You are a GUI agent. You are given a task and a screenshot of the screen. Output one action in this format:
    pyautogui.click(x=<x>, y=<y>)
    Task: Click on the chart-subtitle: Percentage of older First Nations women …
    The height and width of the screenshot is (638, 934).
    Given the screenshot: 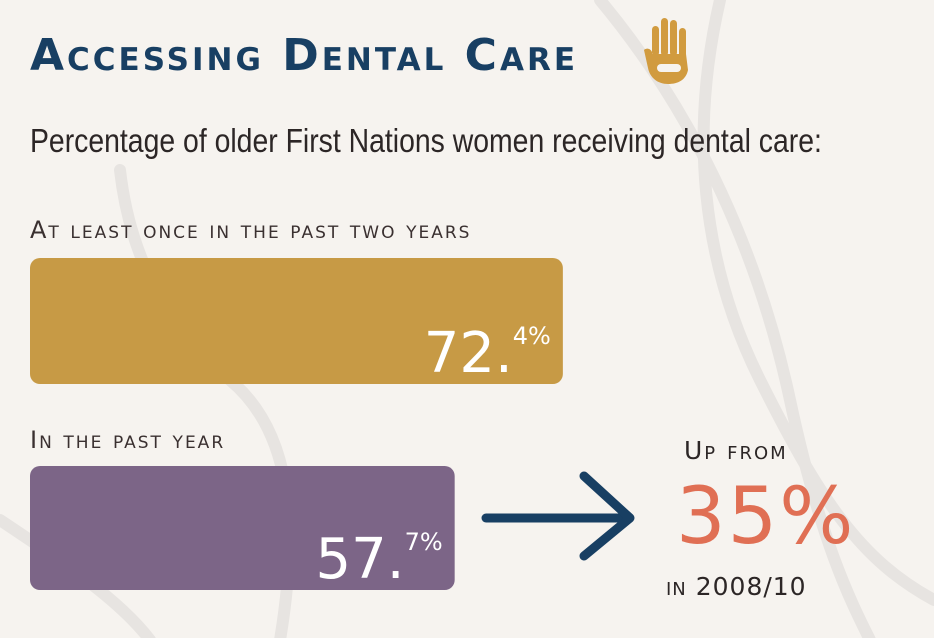 What is the action you would take?
    pyautogui.click(x=426, y=140)
    